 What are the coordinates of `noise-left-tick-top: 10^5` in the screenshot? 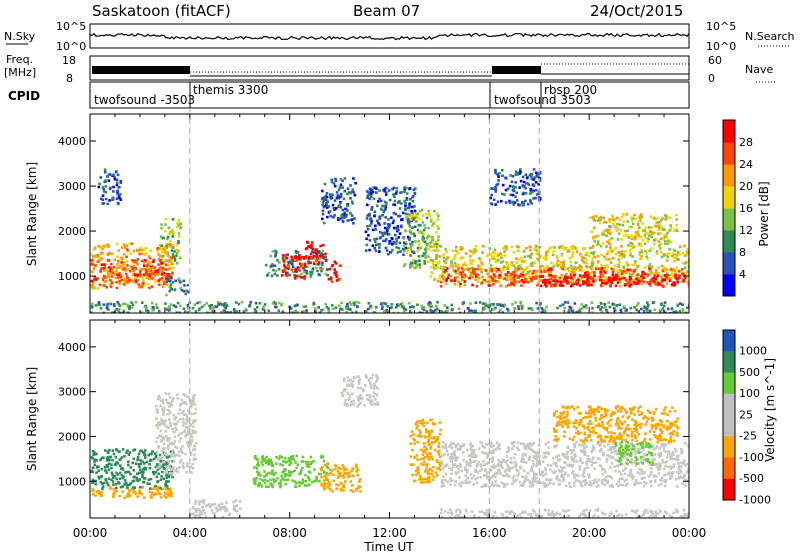 It's located at (71, 26).